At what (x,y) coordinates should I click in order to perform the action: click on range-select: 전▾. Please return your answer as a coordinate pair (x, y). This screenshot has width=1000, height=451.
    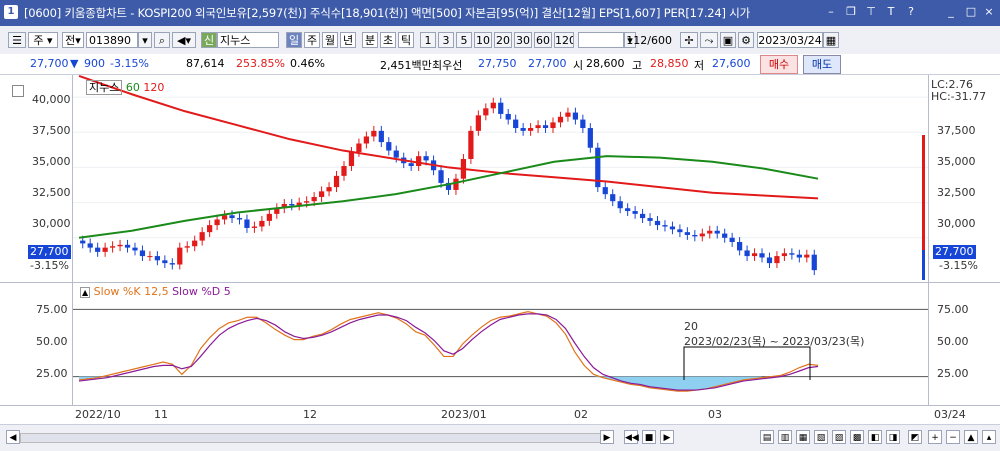
    Looking at the image, I should click on (73, 40).